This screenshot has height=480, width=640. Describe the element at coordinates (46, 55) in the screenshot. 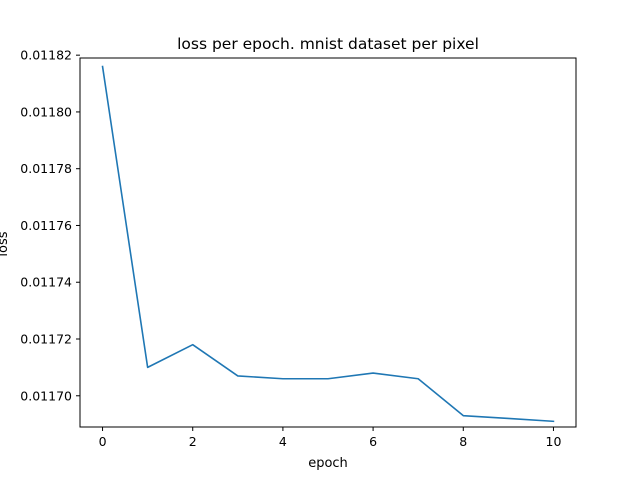

I see `y-tick-label: 0.01182` at that location.